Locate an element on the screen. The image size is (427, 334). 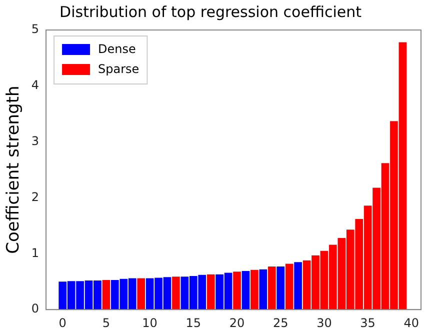
y-axis-title: Coefficient strength is located at coordinates (14, 170).